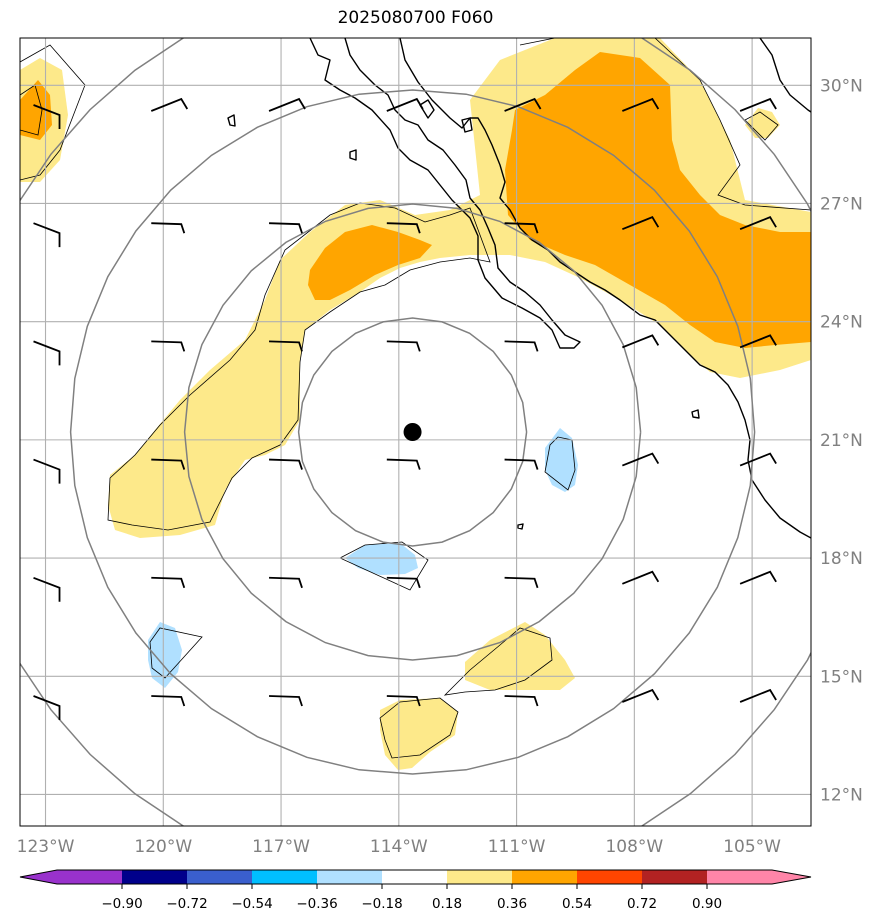  I want to click on latitude-label: 30°N, so click(841, 86).